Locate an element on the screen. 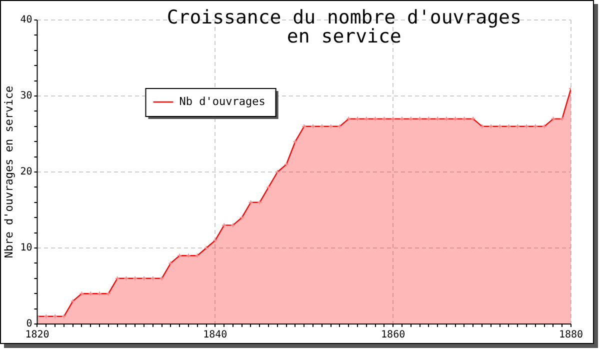  y-tick-label: 10 is located at coordinates (26, 248).